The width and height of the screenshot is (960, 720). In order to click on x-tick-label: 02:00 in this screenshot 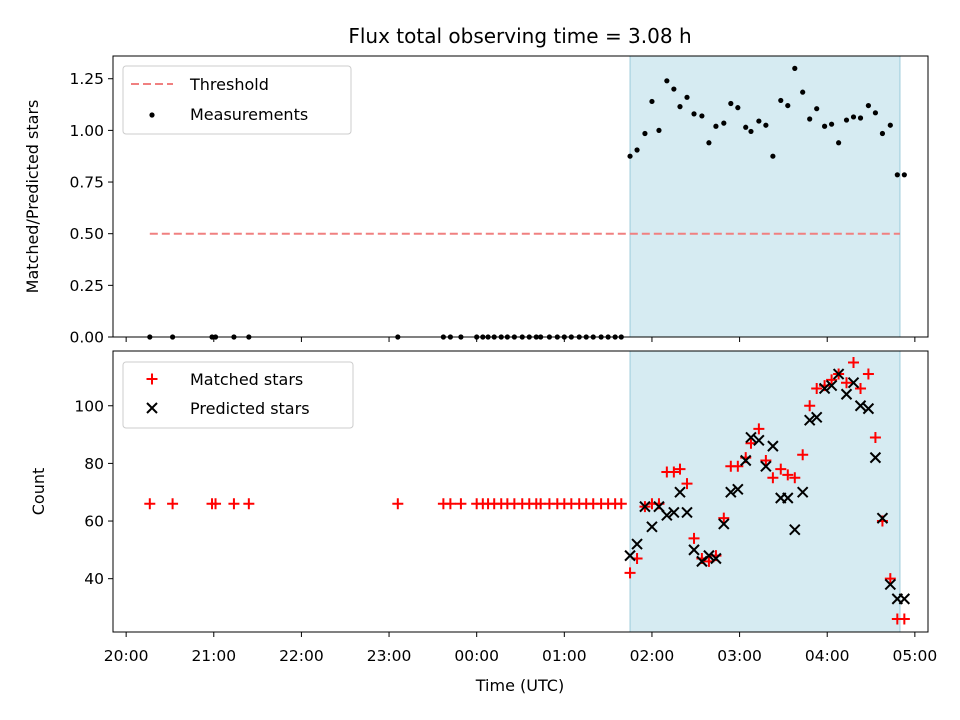, I will do `click(652, 656)`.